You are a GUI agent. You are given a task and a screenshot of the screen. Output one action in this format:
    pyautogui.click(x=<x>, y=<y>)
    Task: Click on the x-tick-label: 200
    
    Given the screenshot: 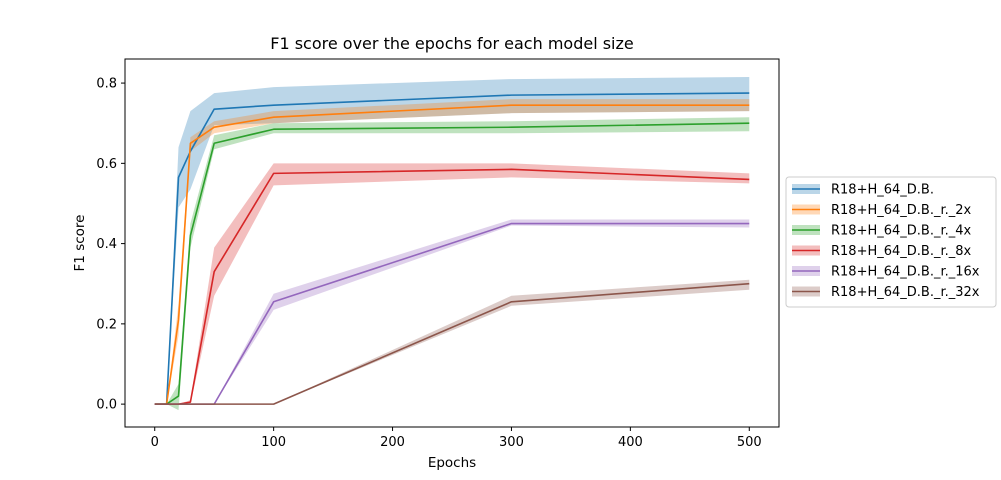 What is the action you would take?
    pyautogui.click(x=392, y=442)
    